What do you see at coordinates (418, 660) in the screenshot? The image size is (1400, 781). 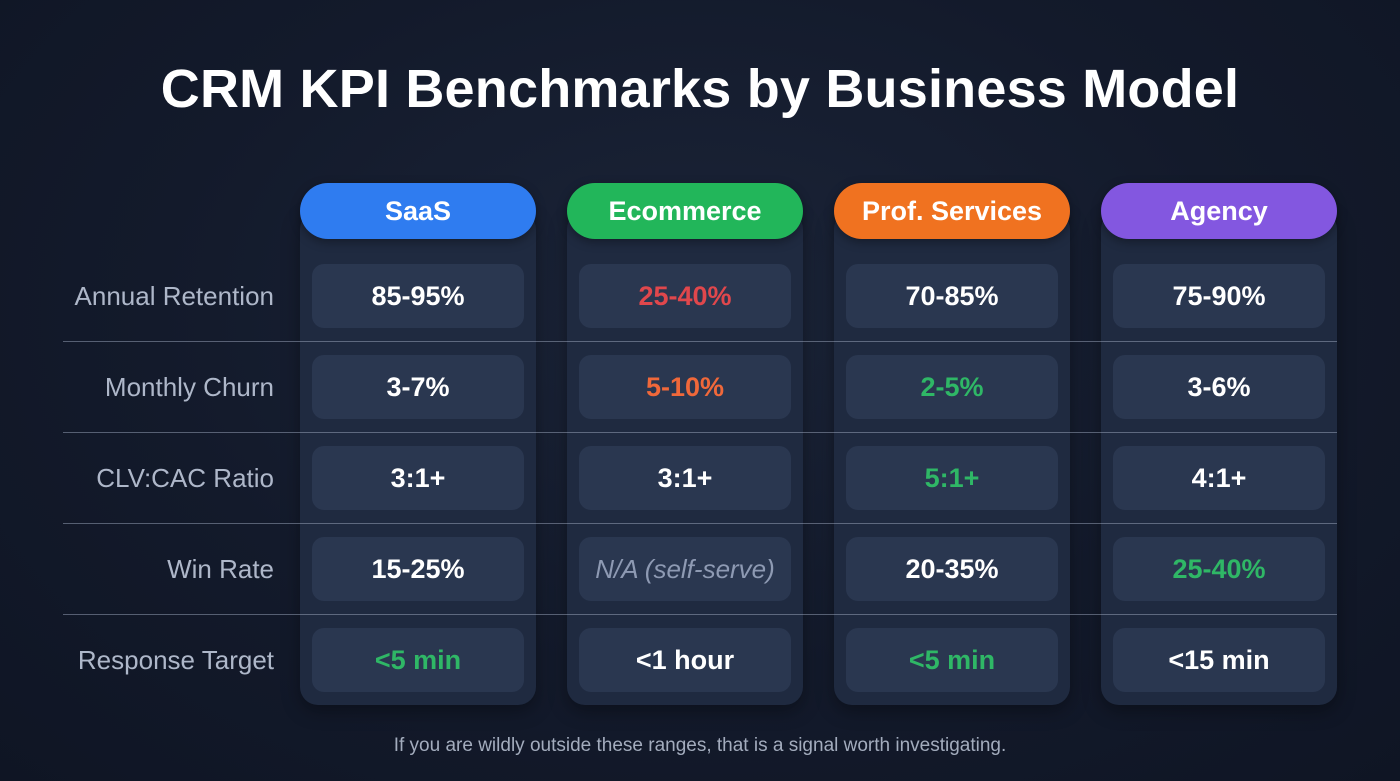 I see `cell-saas-response-target: <5 min` at bounding box center [418, 660].